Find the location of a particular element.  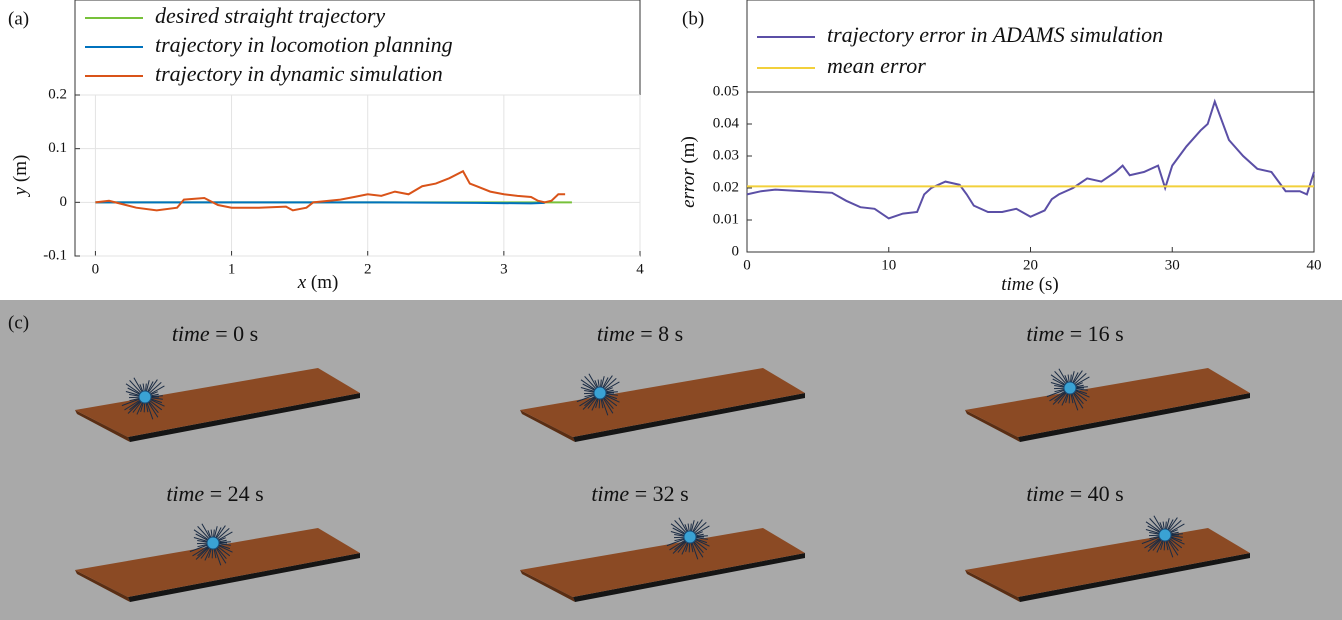

label-var: error is located at coordinates (688, 188).